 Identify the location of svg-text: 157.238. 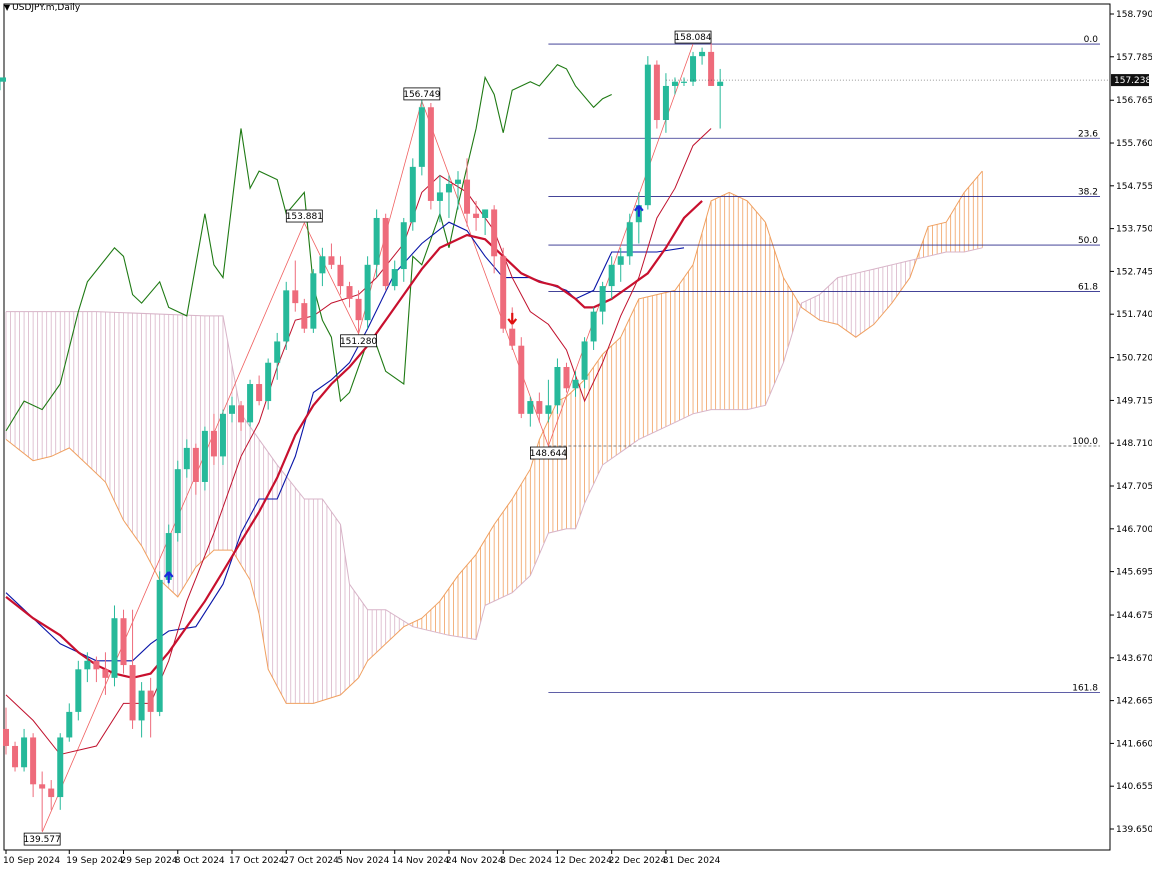
(1132, 81).